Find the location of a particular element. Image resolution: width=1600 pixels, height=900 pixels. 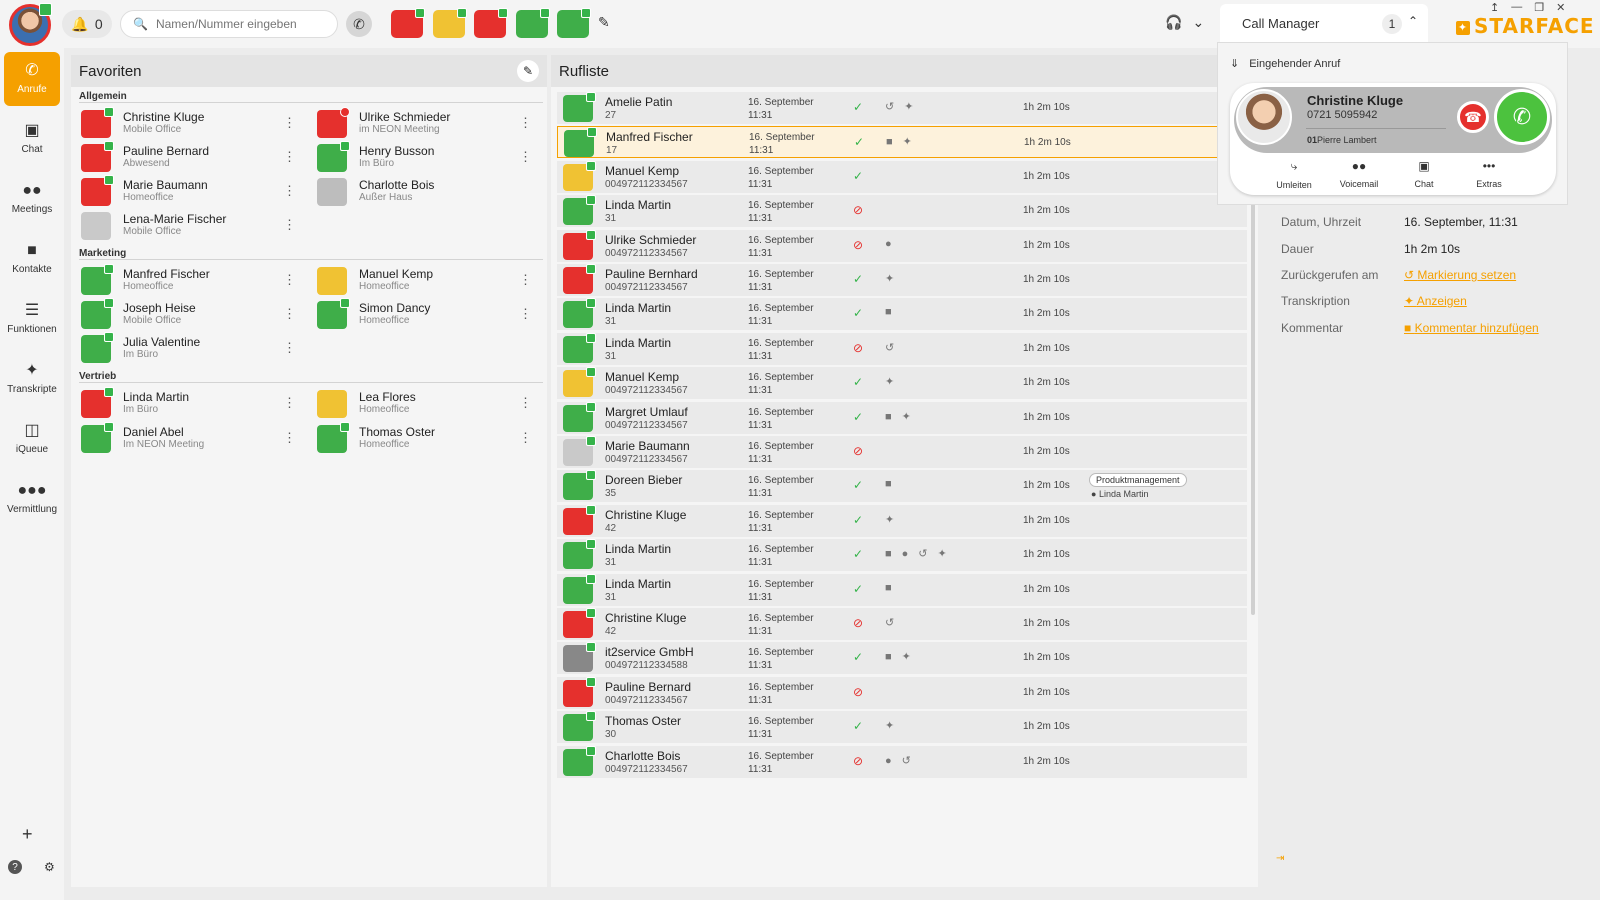

favorite-contact: Lea Flores Homeoffice ⋮ is located at coordinates (419, 404).